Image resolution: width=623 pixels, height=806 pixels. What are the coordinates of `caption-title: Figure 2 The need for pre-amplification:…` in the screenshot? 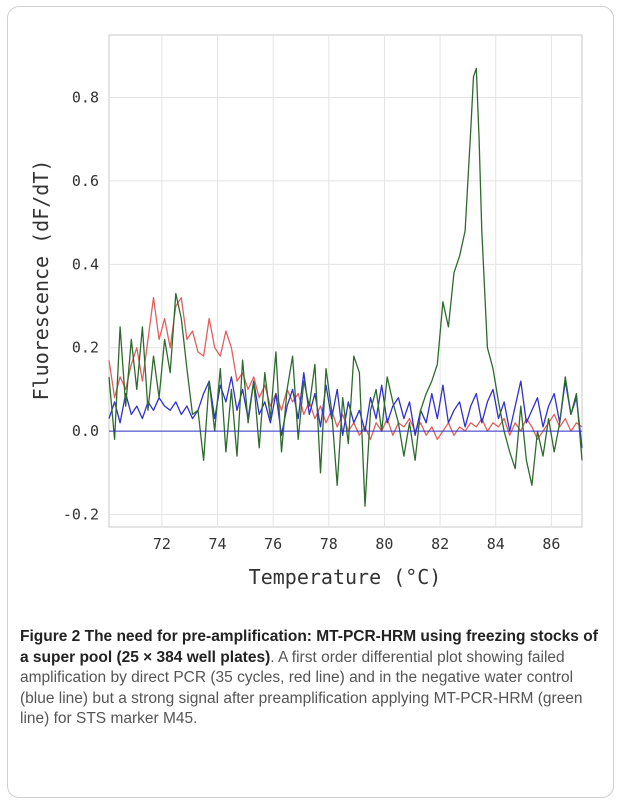 It's located at (309, 647).